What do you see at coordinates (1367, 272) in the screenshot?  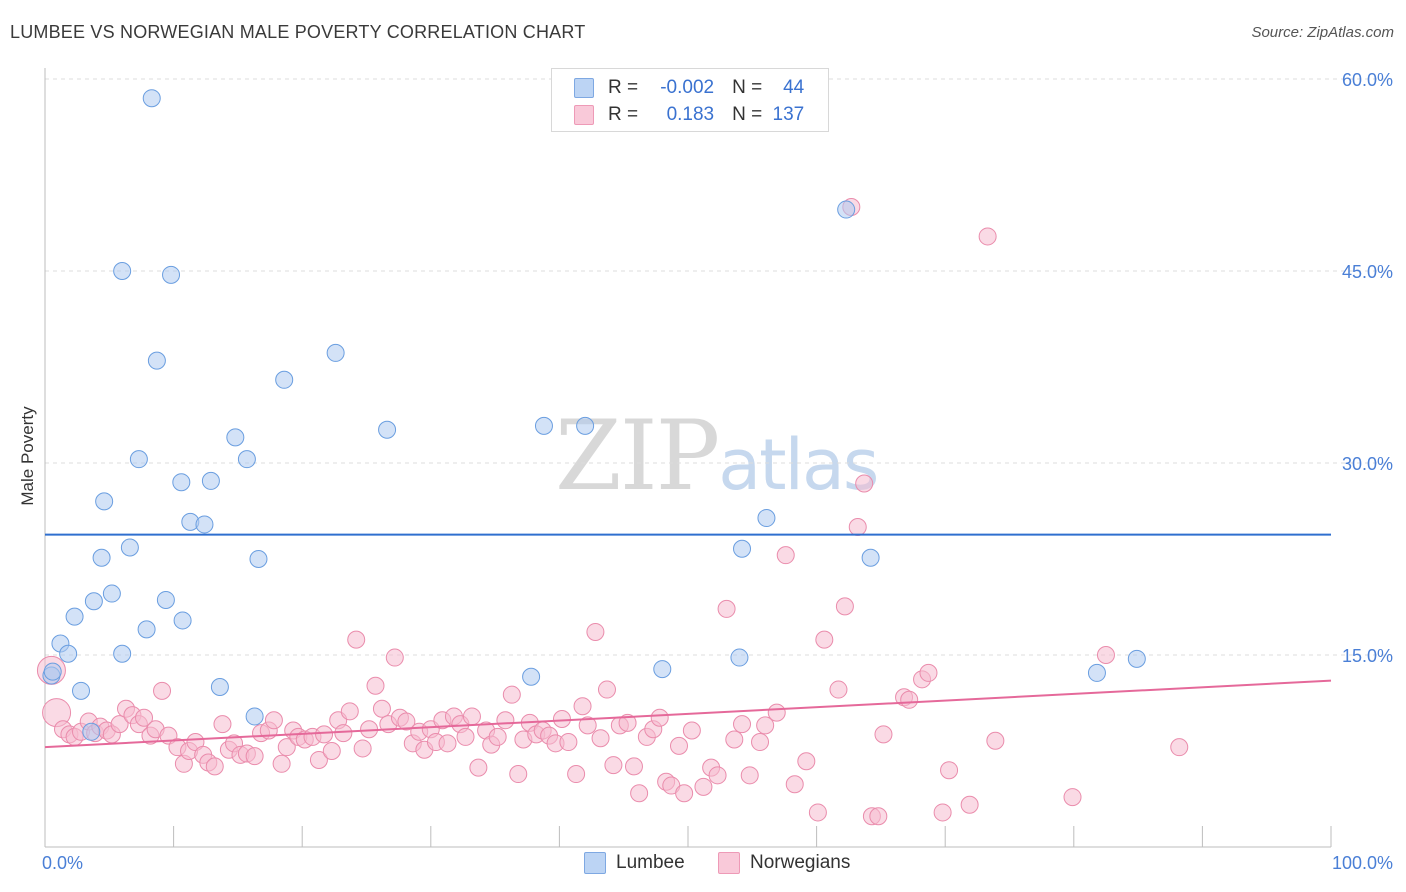 I see `y-tick-label: 45.0%` at bounding box center [1367, 272].